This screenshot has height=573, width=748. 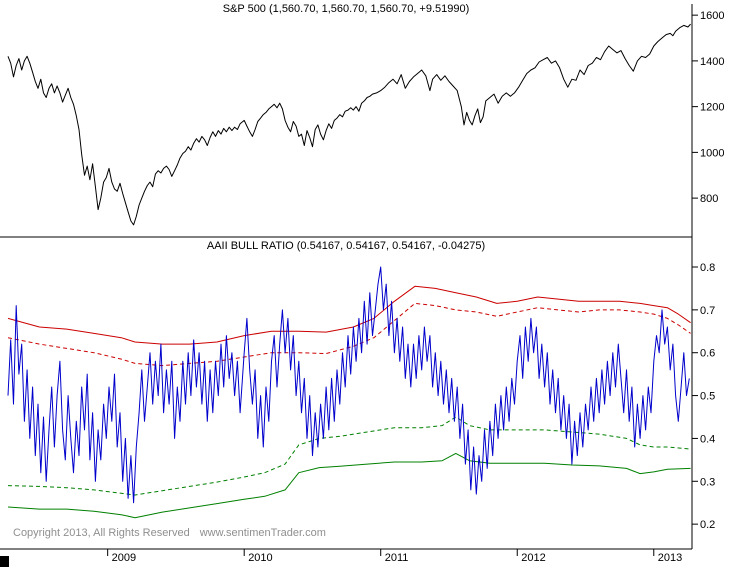 I want to click on copyright-text: Copyright 2013, All Rights Reserved, so click(x=101, y=533).